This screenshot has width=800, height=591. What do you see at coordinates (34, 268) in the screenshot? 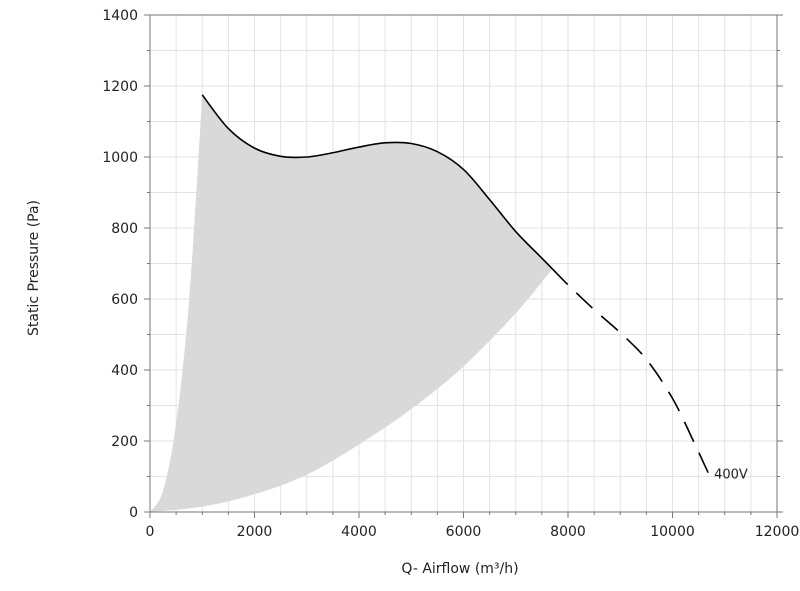
I see `y-axis-title: Static Pressure (Pa)` at bounding box center [34, 268].